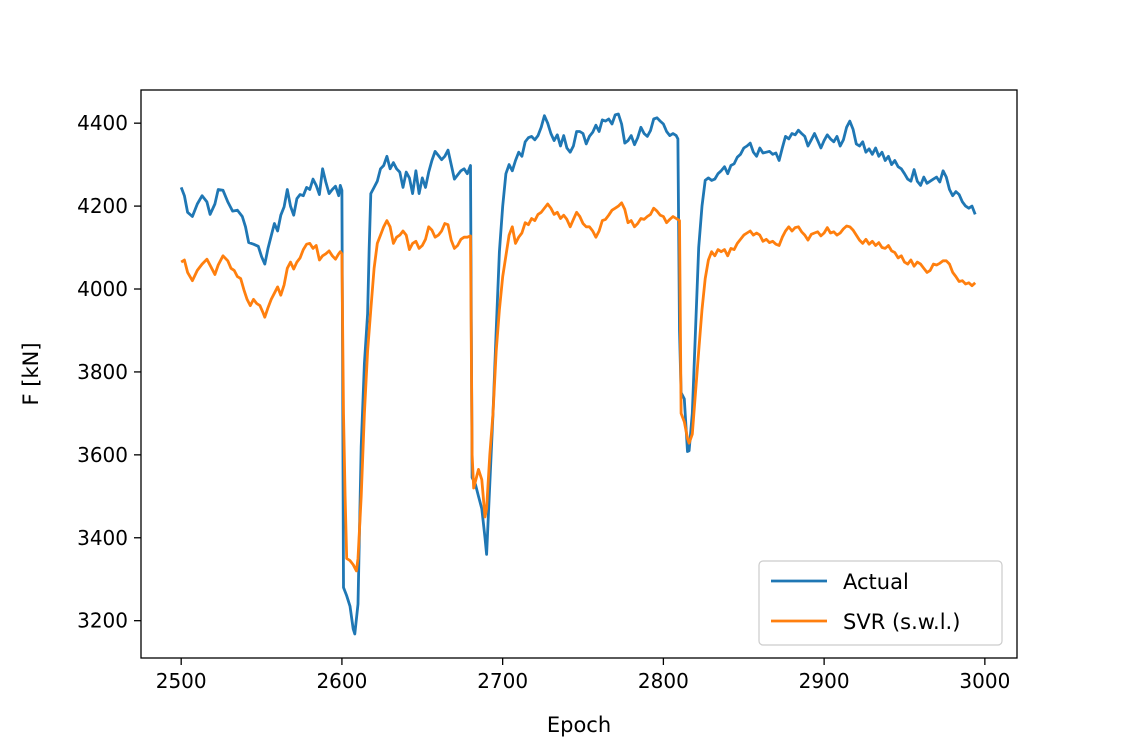 This screenshot has height=753, width=1129. What do you see at coordinates (984, 681) in the screenshot?
I see `x-tick-label: 3000` at bounding box center [984, 681].